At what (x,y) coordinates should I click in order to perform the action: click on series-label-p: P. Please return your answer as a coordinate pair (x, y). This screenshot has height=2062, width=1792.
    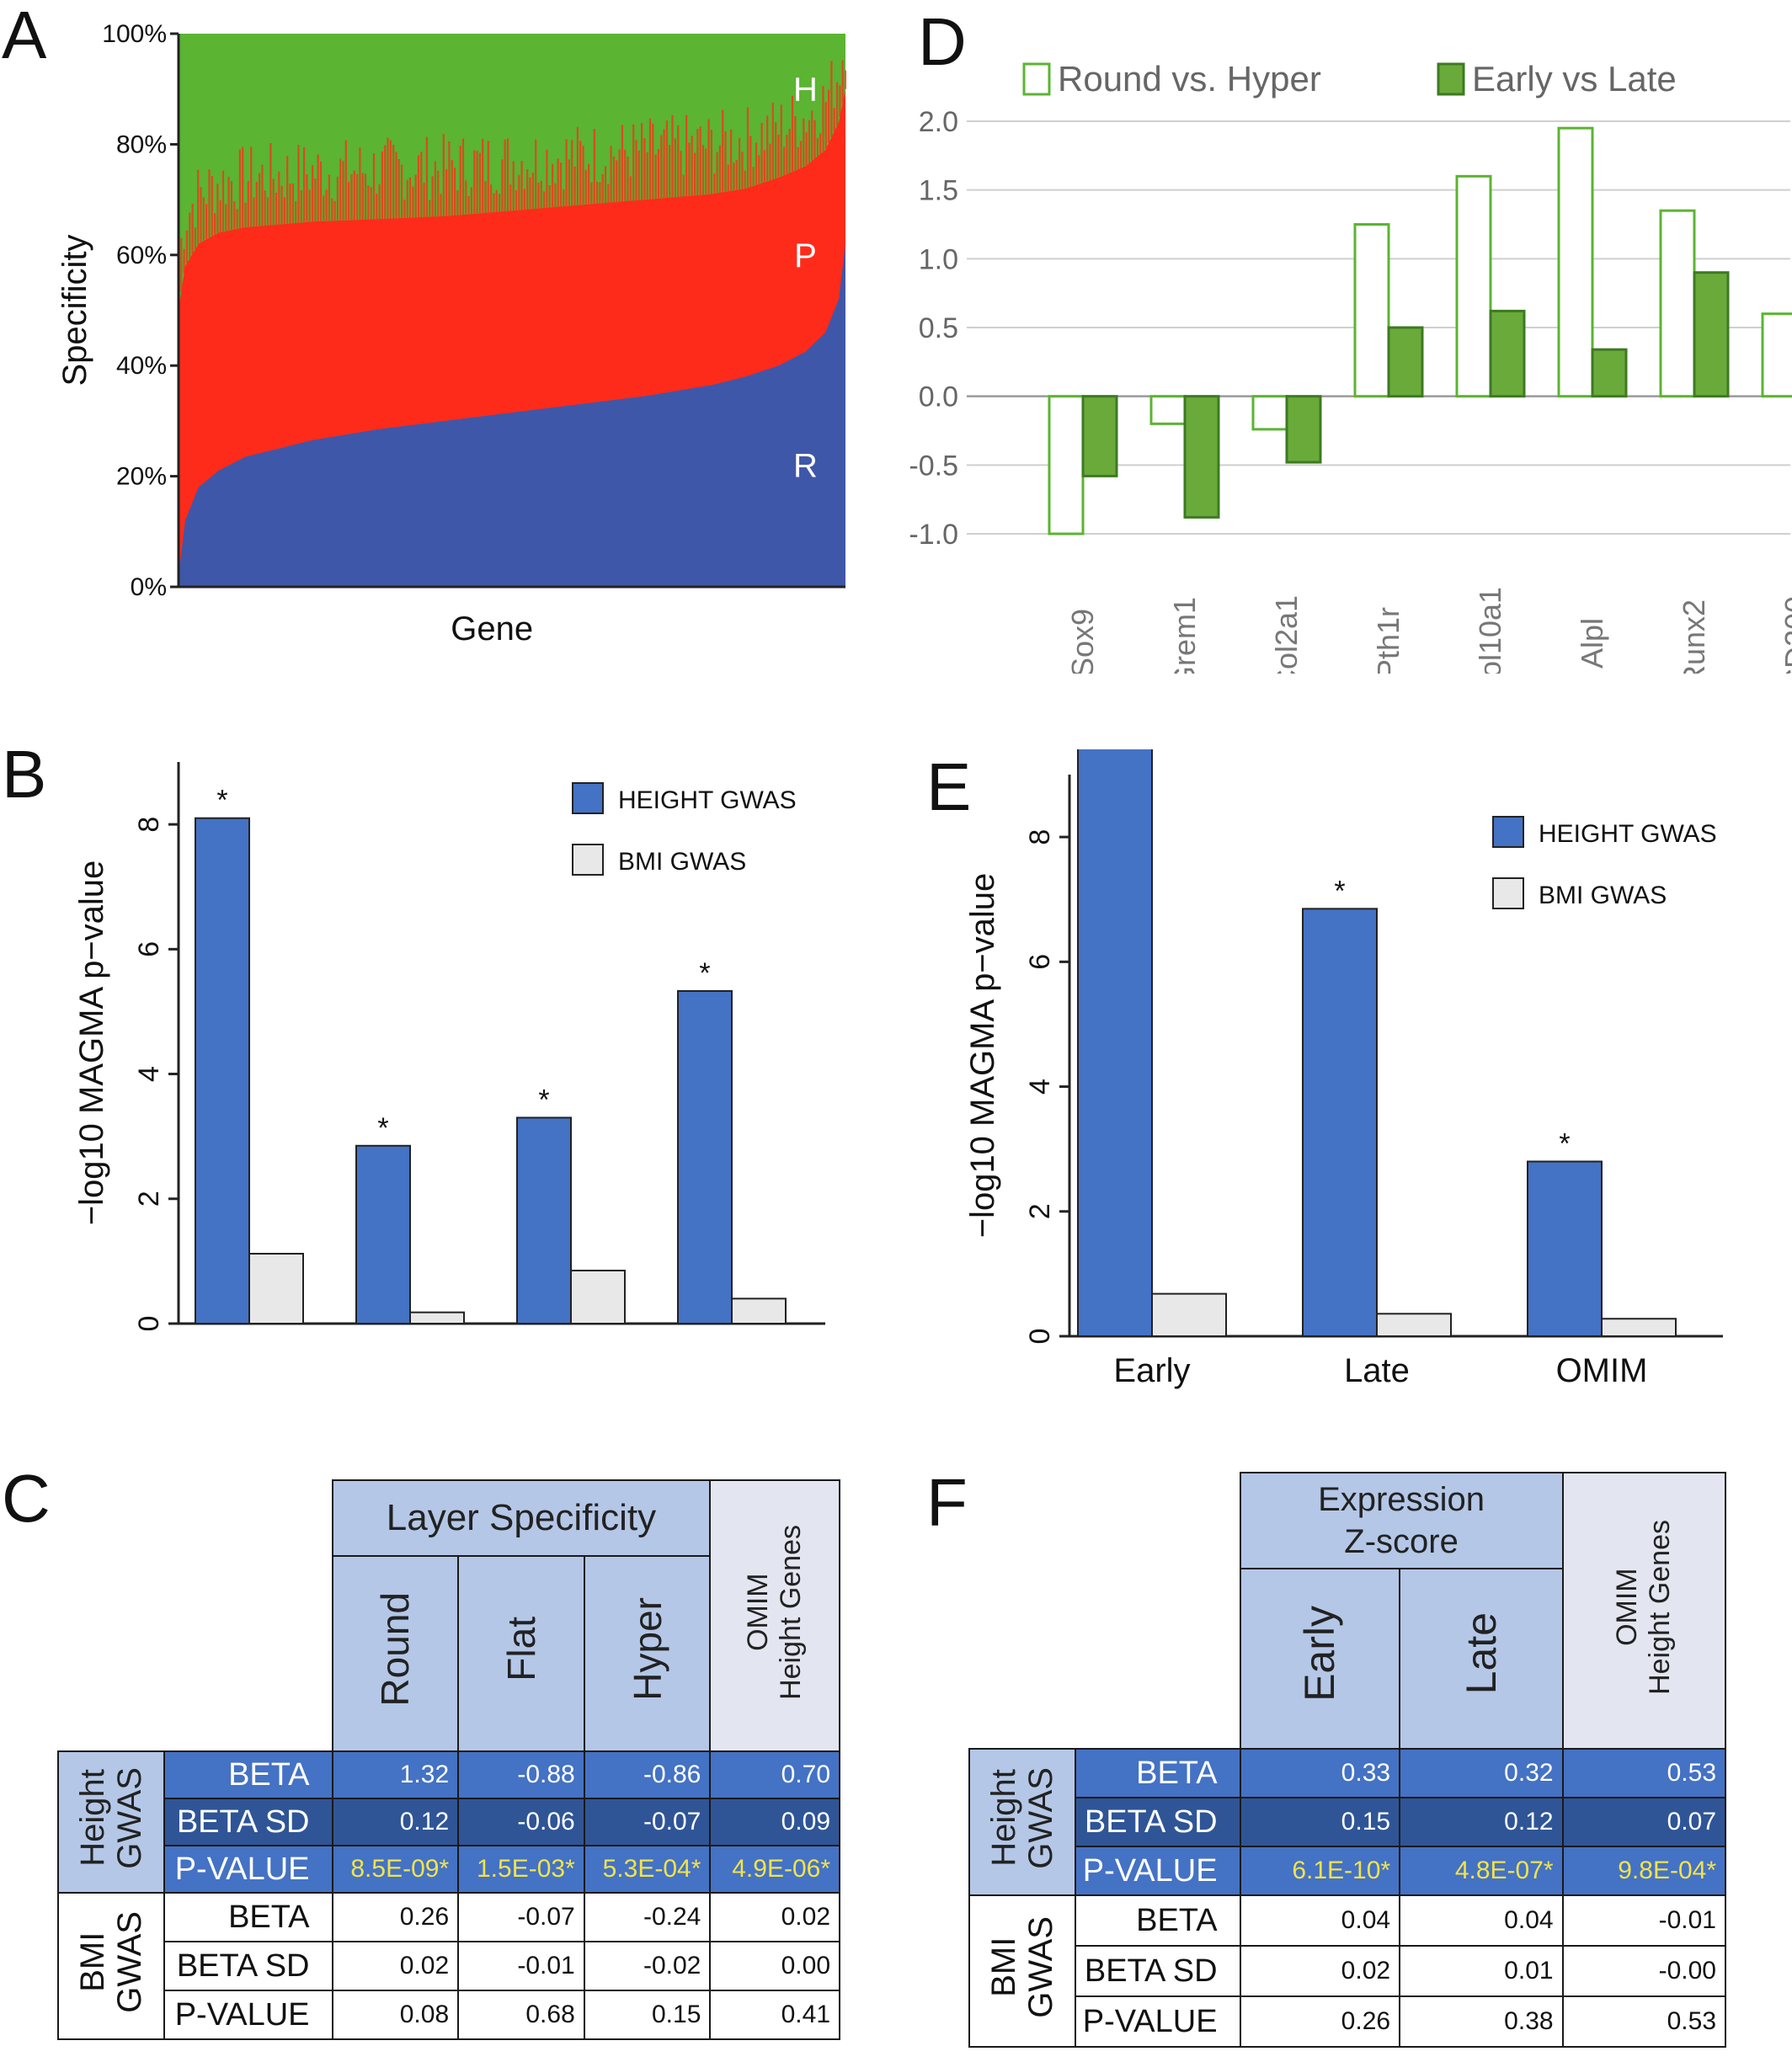
    Looking at the image, I should click on (805, 256).